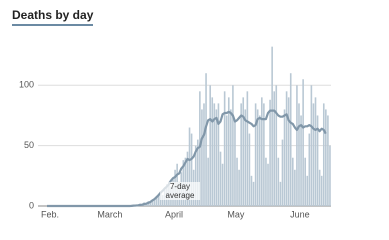 Image resolution: width=389 pixels, height=240 pixels. Describe the element at coordinates (29, 145) in the screenshot. I see `y-tick-label: 50` at that location.